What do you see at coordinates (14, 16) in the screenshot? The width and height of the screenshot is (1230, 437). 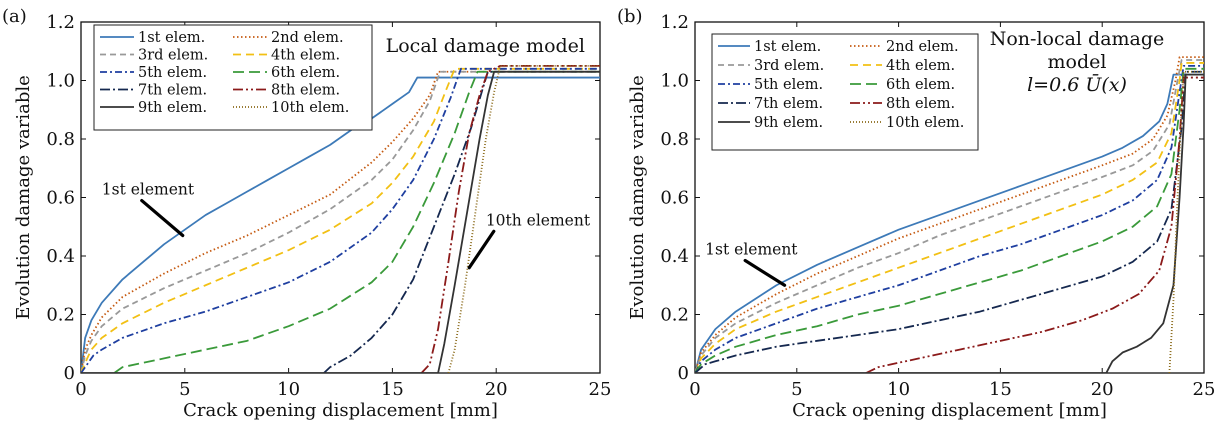 I see `panel-label: (a)` at bounding box center [14, 16].